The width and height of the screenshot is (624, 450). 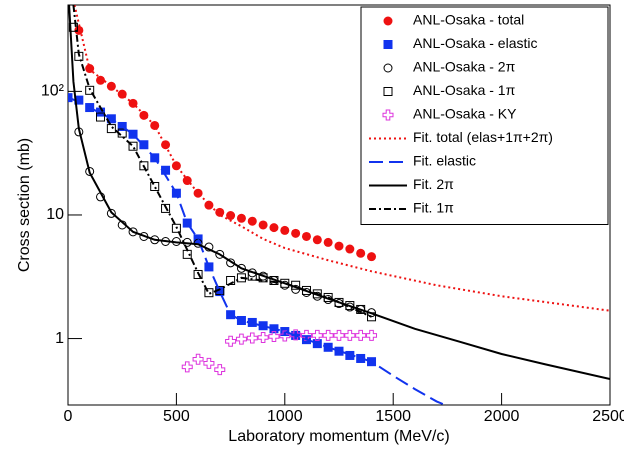 What do you see at coordinates (502, 416) in the screenshot?
I see `x-tick-label: 2000` at bounding box center [502, 416].